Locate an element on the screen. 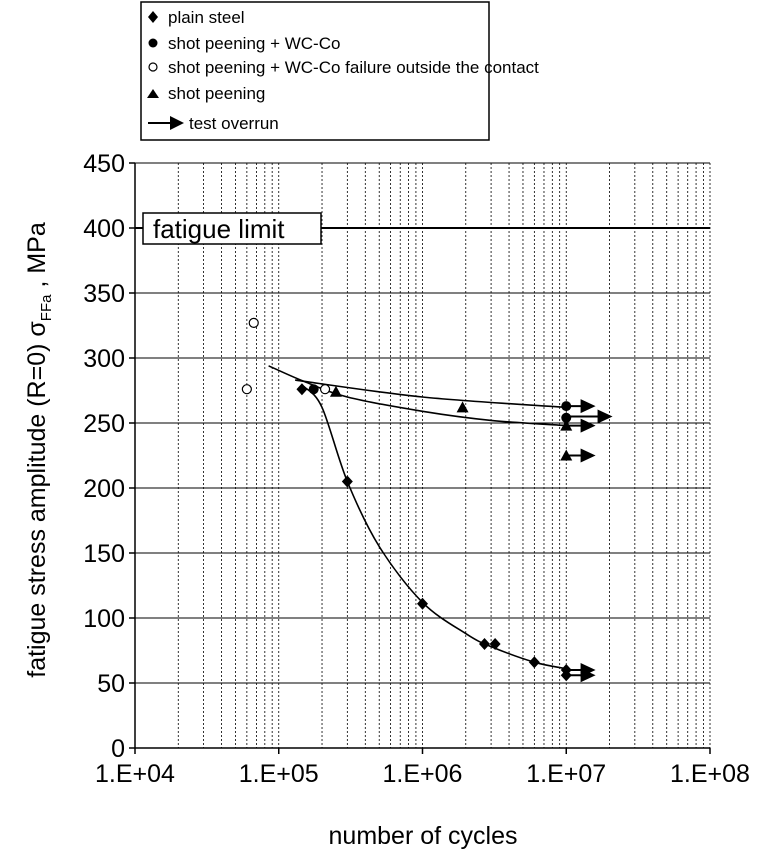  legend-box is located at coordinates (315, 71).